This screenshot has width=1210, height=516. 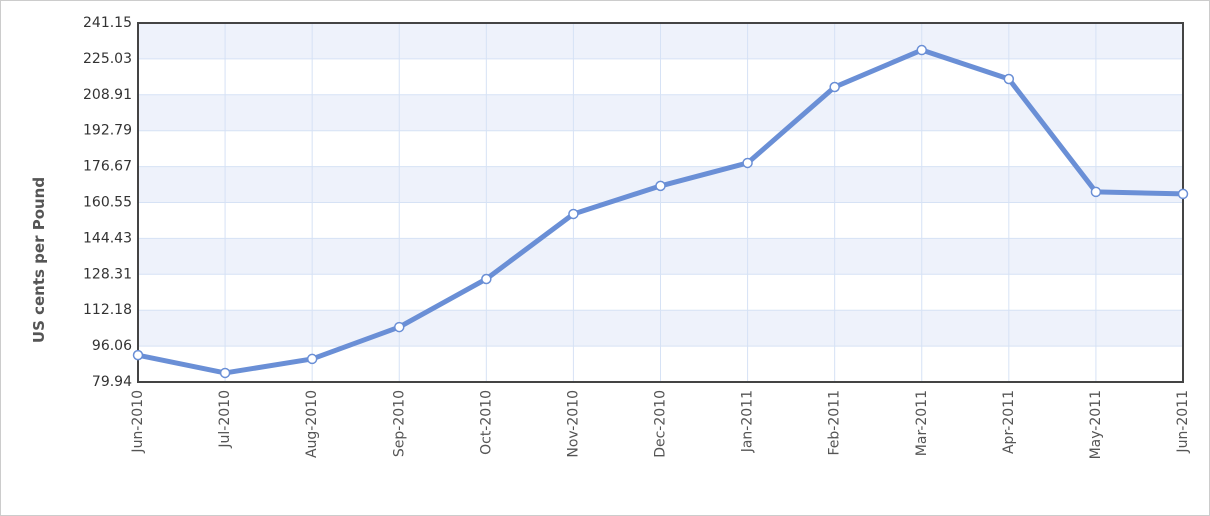 What do you see at coordinates (1096, 424) in the screenshot?
I see `x-tick-label: May-2011` at bounding box center [1096, 424].